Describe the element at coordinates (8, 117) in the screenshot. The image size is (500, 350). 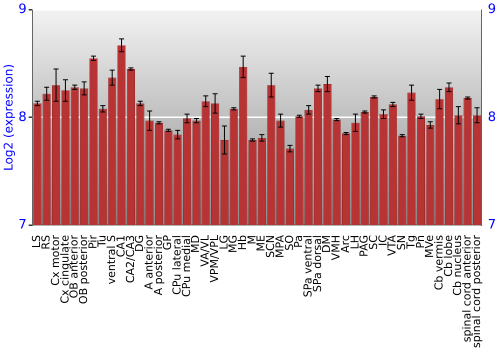
I see `y-axis-title: Log2 (expression)` at that location.